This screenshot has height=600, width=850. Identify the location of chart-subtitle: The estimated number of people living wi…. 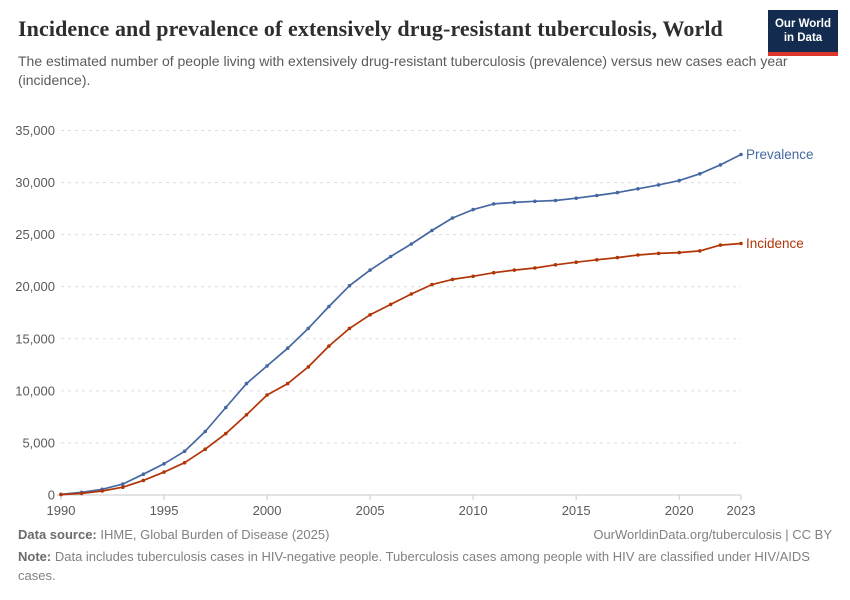
(403, 70).